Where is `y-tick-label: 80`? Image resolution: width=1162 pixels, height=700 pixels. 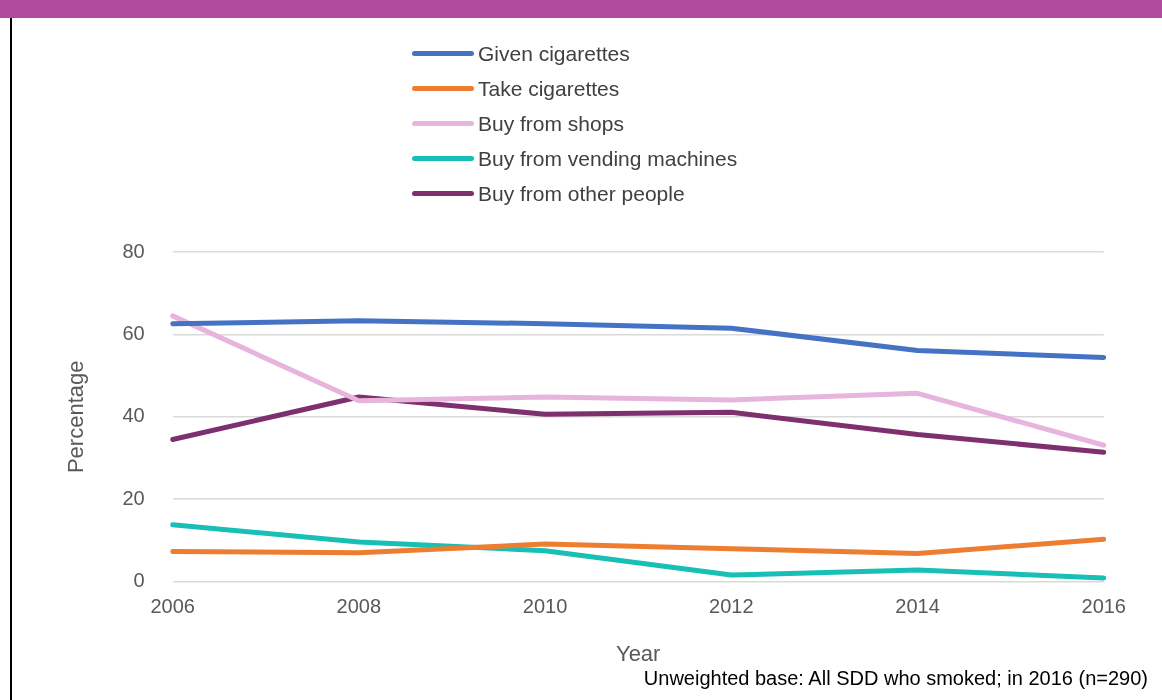
y-tick-label: 80 is located at coordinates (133, 250).